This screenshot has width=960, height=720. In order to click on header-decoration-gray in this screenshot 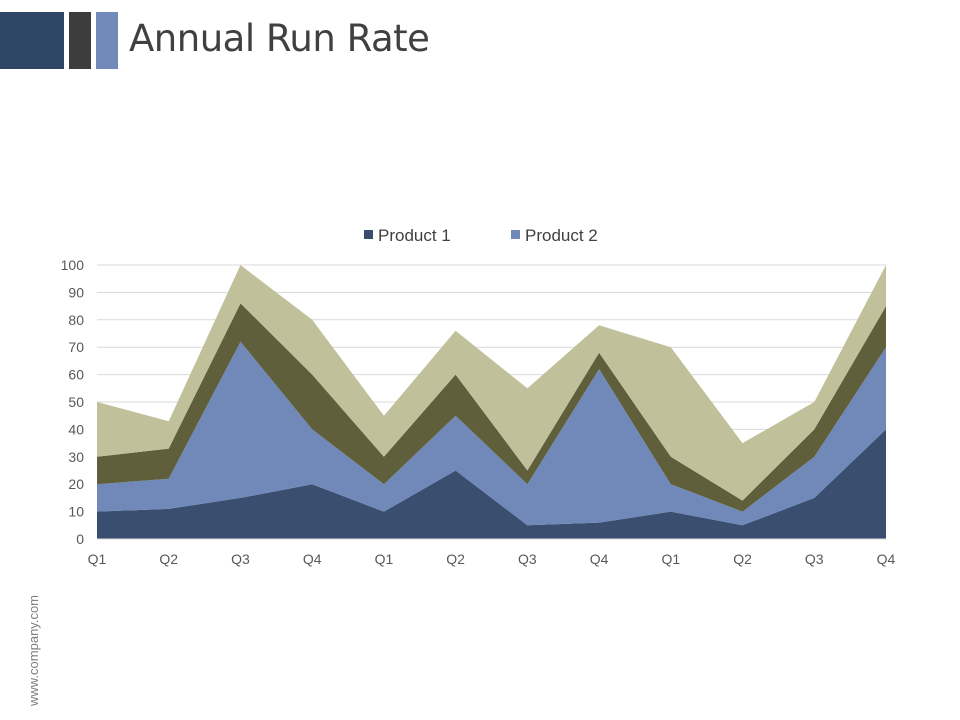, I will do `click(80, 40)`.